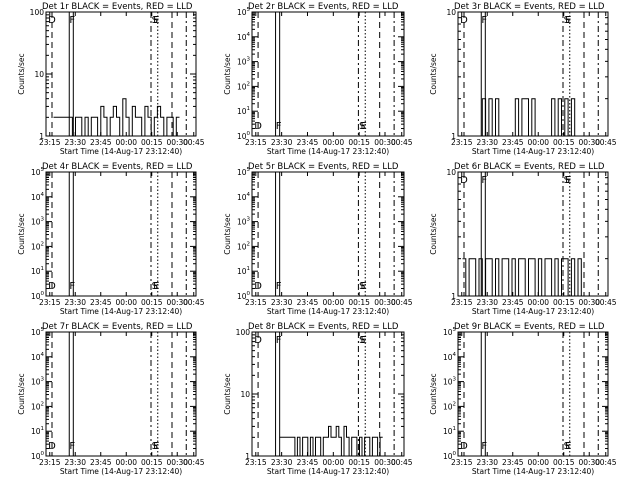 The image size is (640, 480). Describe the element at coordinates (117, 7) in the screenshot. I see `chart-title: Det 1r BLACK = Events, RED = LLD` at that location.